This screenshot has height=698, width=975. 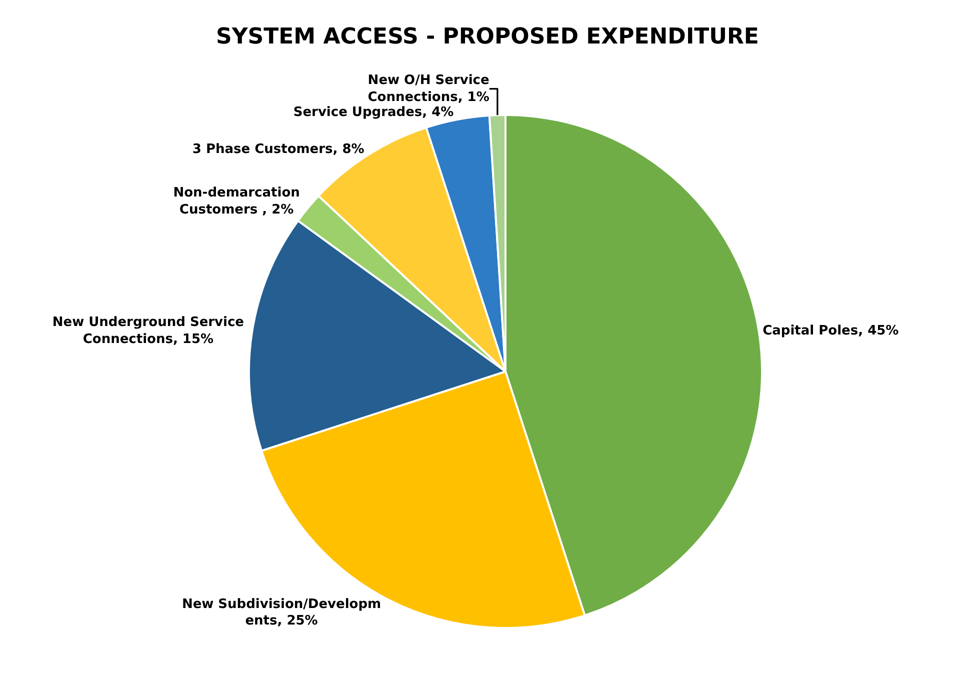 What do you see at coordinates (487, 37) in the screenshot?
I see `chart-title: SYSTEM ACCESS - PROPOSED EXPENDITURE` at bounding box center [487, 37].